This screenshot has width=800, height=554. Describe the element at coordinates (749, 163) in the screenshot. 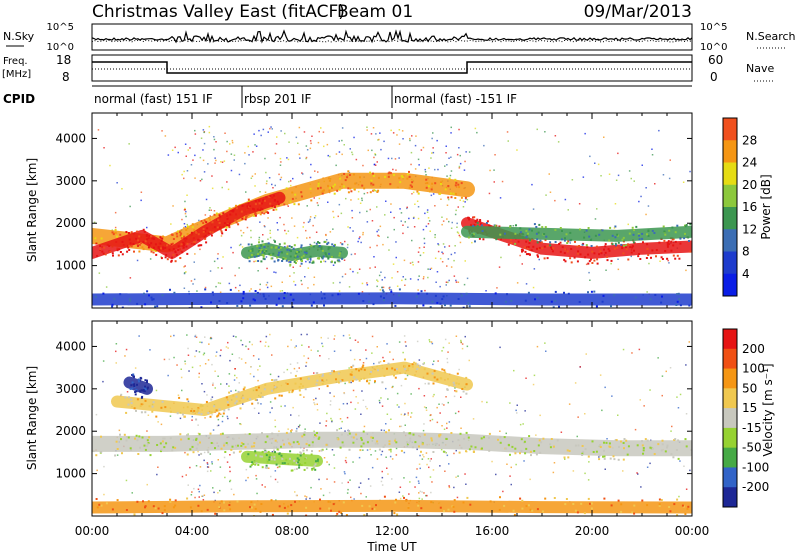

I see `colorbar-tick-label: 24` at that location.